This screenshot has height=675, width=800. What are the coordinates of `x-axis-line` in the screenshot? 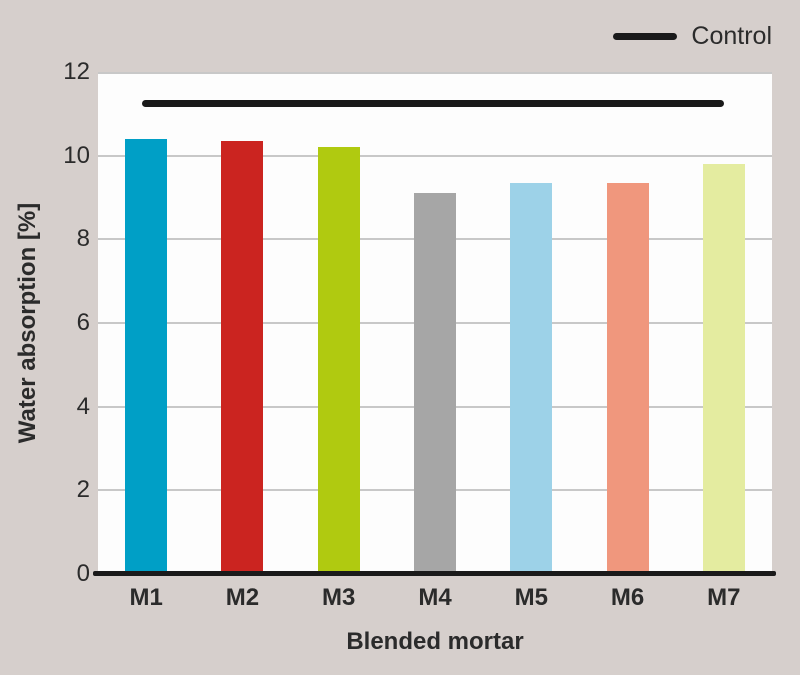 It's located at (434, 573).